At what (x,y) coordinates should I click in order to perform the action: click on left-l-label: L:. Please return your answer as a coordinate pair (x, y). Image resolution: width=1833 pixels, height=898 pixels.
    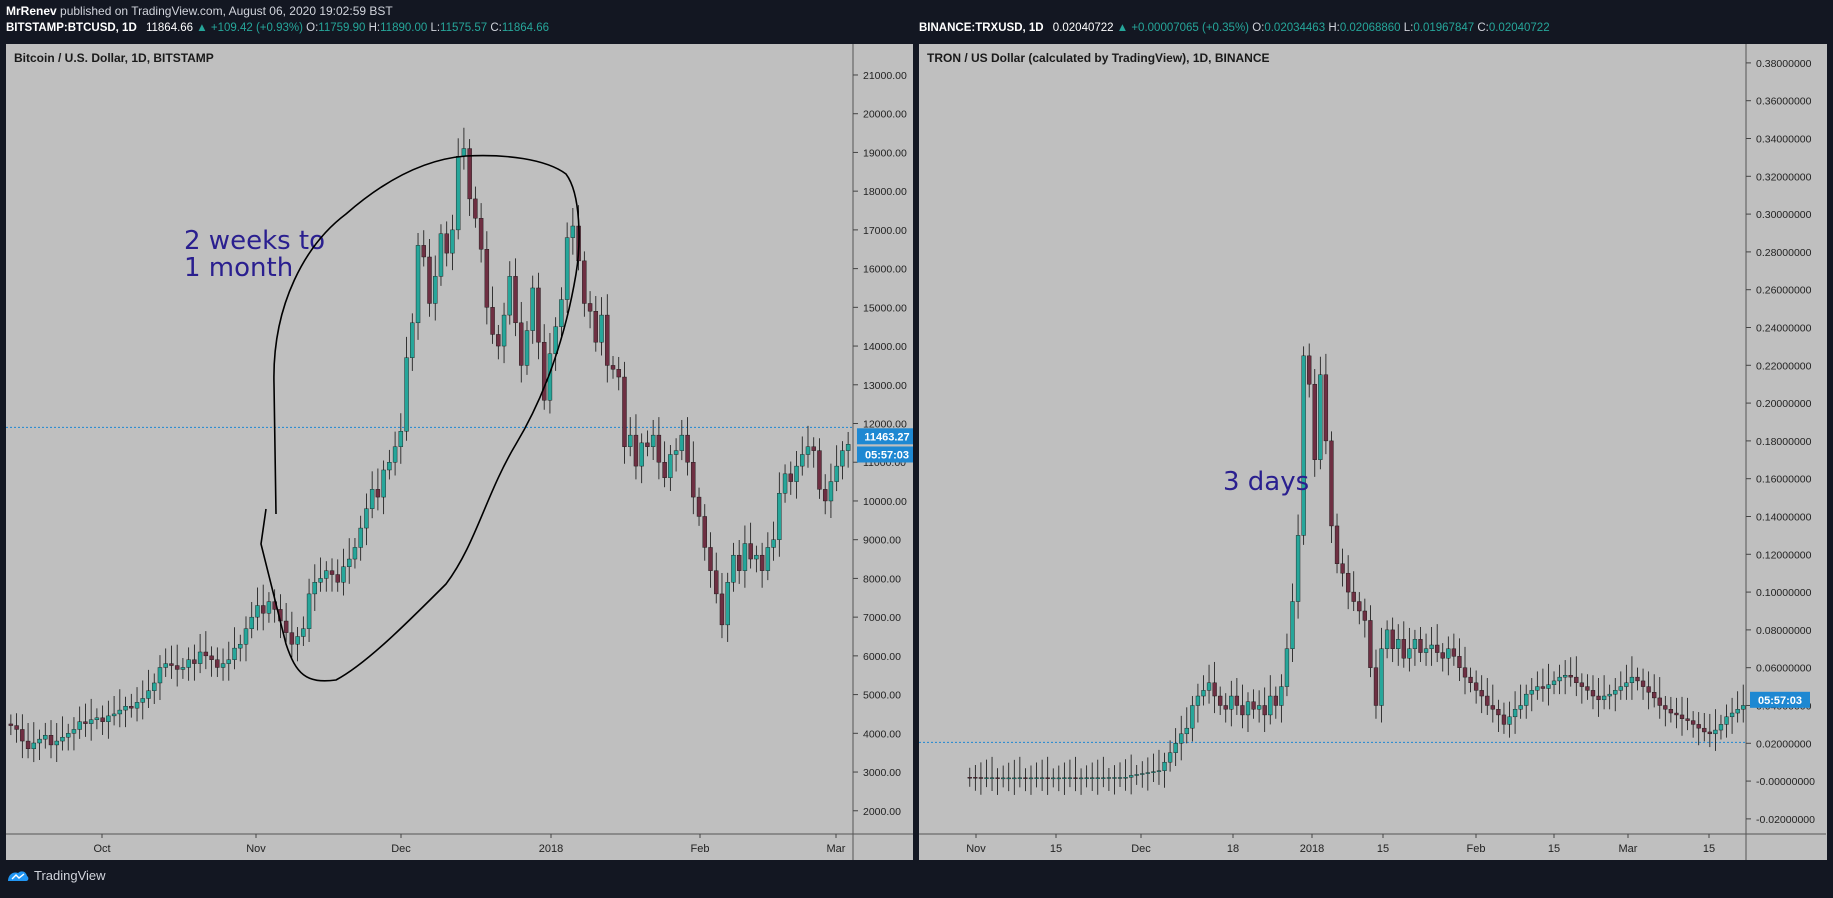
    Looking at the image, I should click on (435, 28).